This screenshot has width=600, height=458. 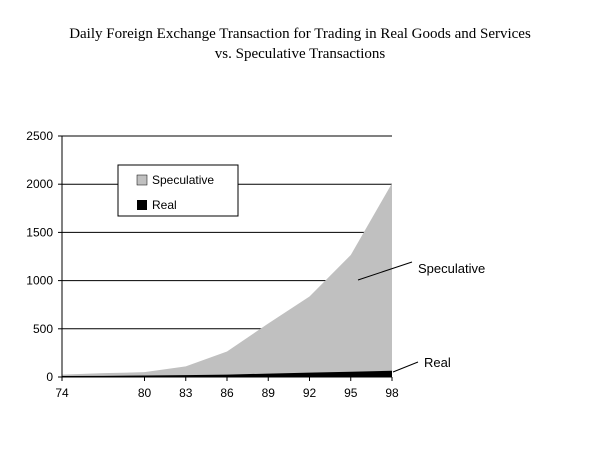 I want to click on x-tick-label-89: 89, so click(x=269, y=393).